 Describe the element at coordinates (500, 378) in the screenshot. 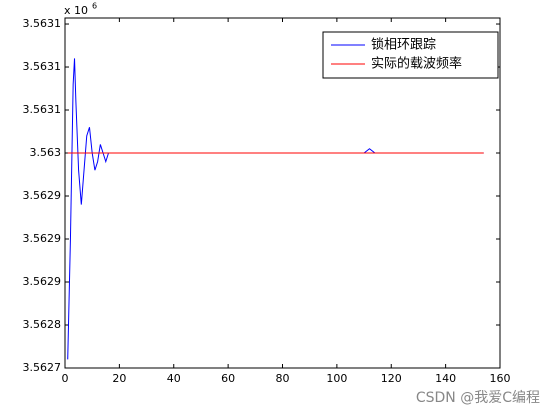

I see `x-tick-label: 160` at that location.